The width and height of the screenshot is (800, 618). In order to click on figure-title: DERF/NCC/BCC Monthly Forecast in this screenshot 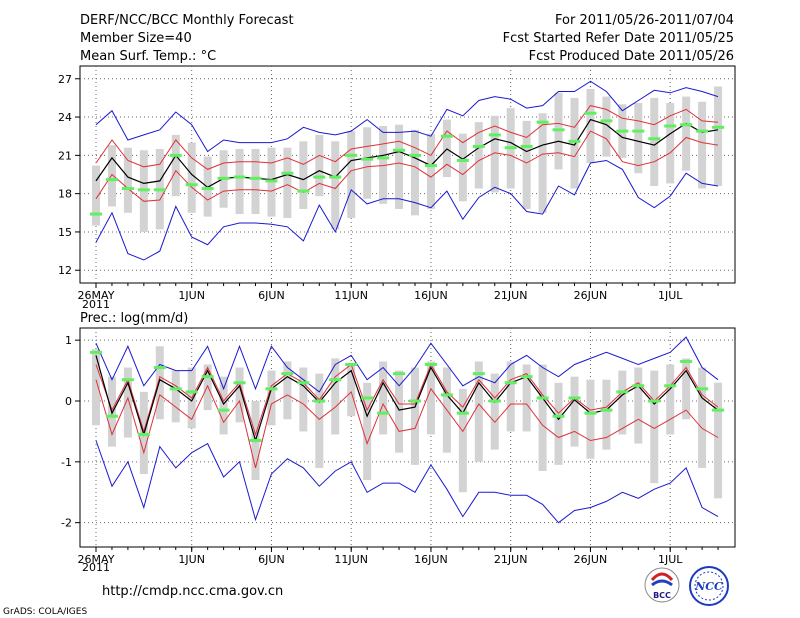, I will do `click(187, 20)`.